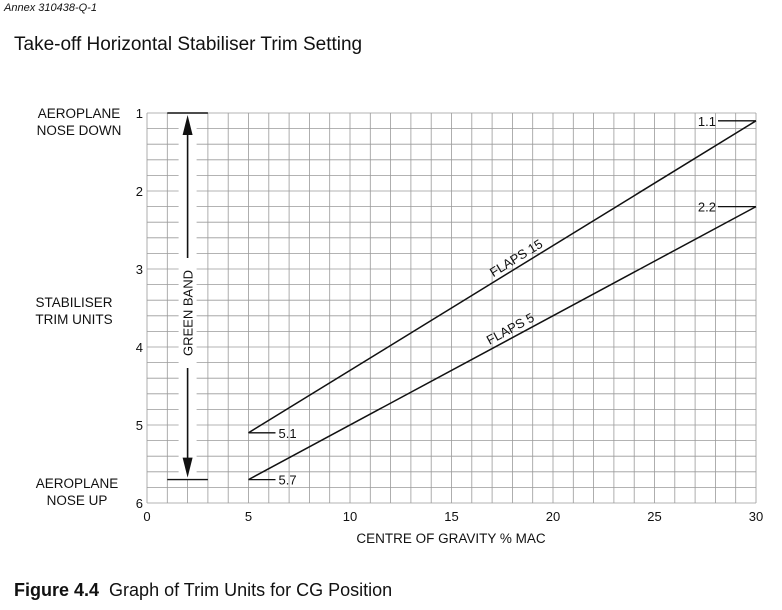  I want to click on x-tick-label: 0, so click(146, 516).